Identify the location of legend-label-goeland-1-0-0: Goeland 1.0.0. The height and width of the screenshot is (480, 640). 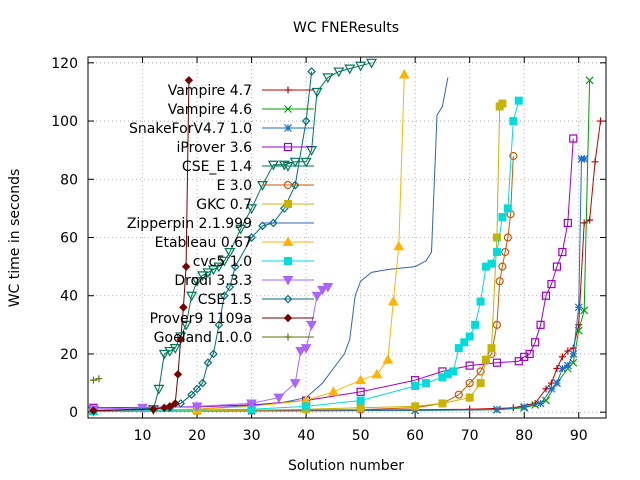
(203, 338).